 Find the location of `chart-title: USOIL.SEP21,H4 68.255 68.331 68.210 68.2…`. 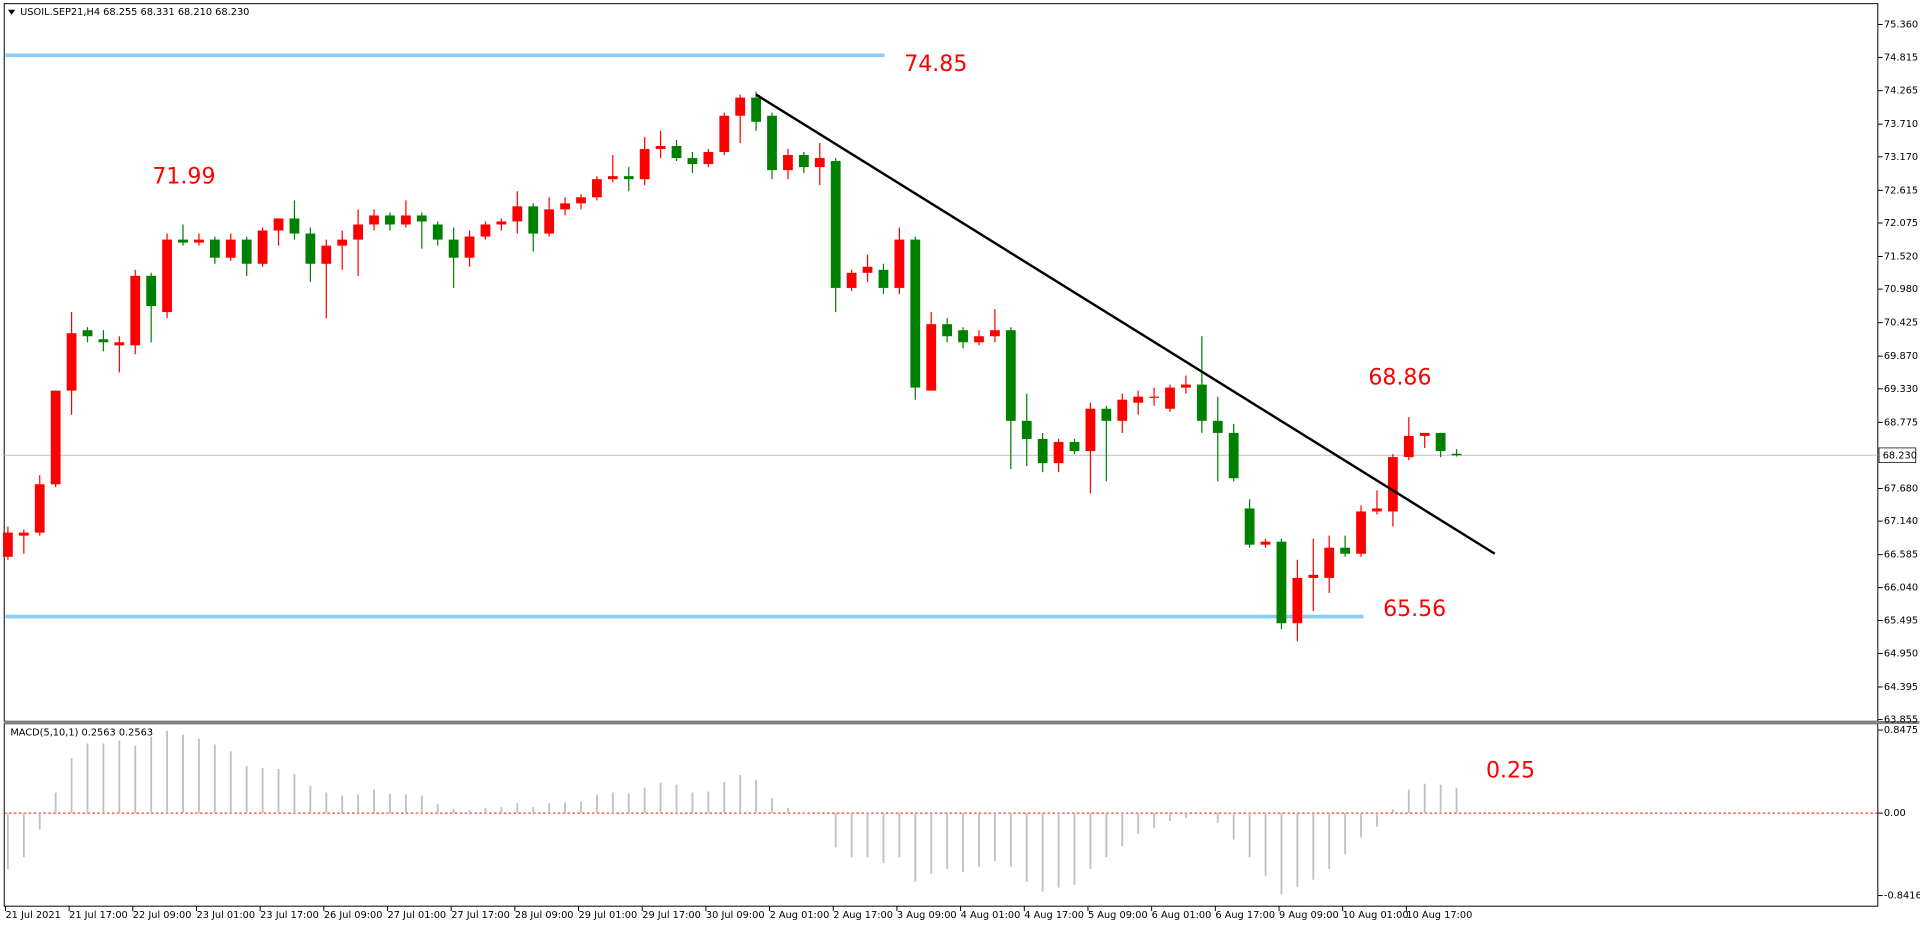

chart-title: USOIL.SEP21,H4 68.255 68.331 68.210 68.2… is located at coordinates (134, 12).